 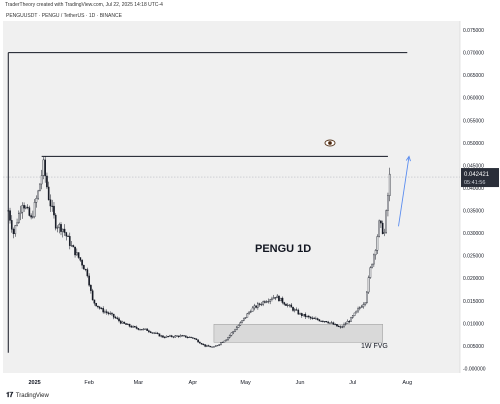 What do you see at coordinates (473, 302) in the screenshot?
I see `y-tick-label: 0.015000` at bounding box center [473, 302].